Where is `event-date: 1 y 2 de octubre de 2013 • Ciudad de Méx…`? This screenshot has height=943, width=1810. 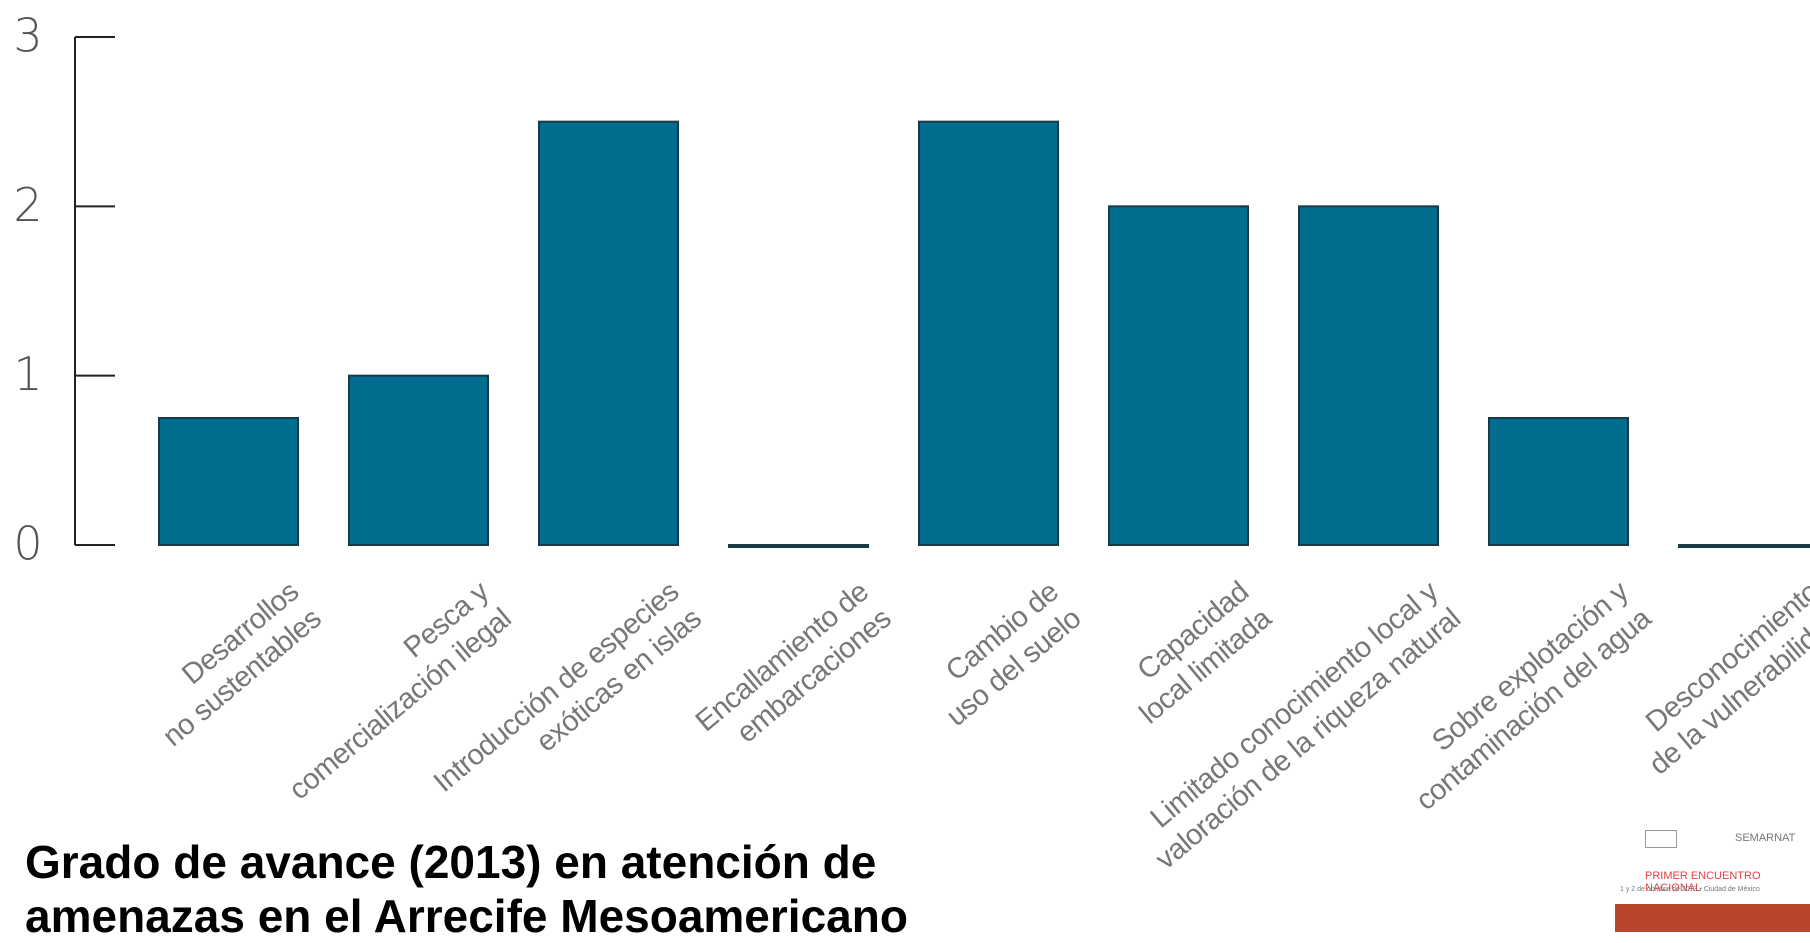 event-date: 1 y 2 de octubre de 2013 • Ciudad de Méx… is located at coordinates (1690, 889).